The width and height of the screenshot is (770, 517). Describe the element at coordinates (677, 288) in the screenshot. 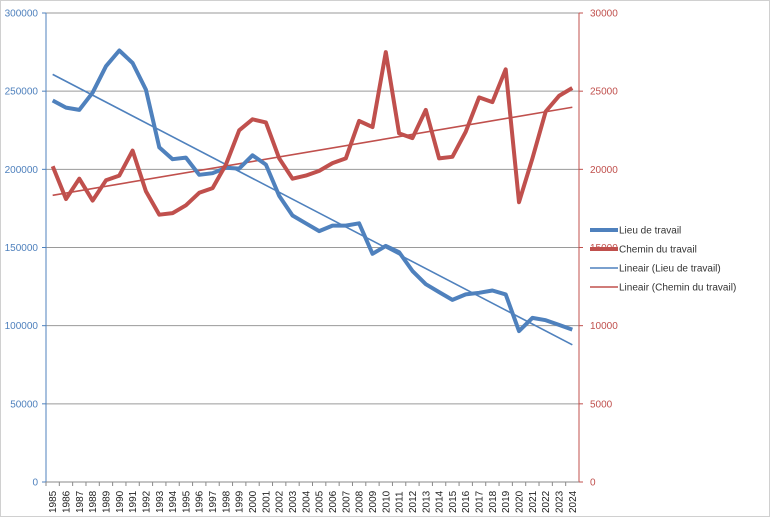

I see `legend-label: Lineair (Chemin du travail)` at that location.